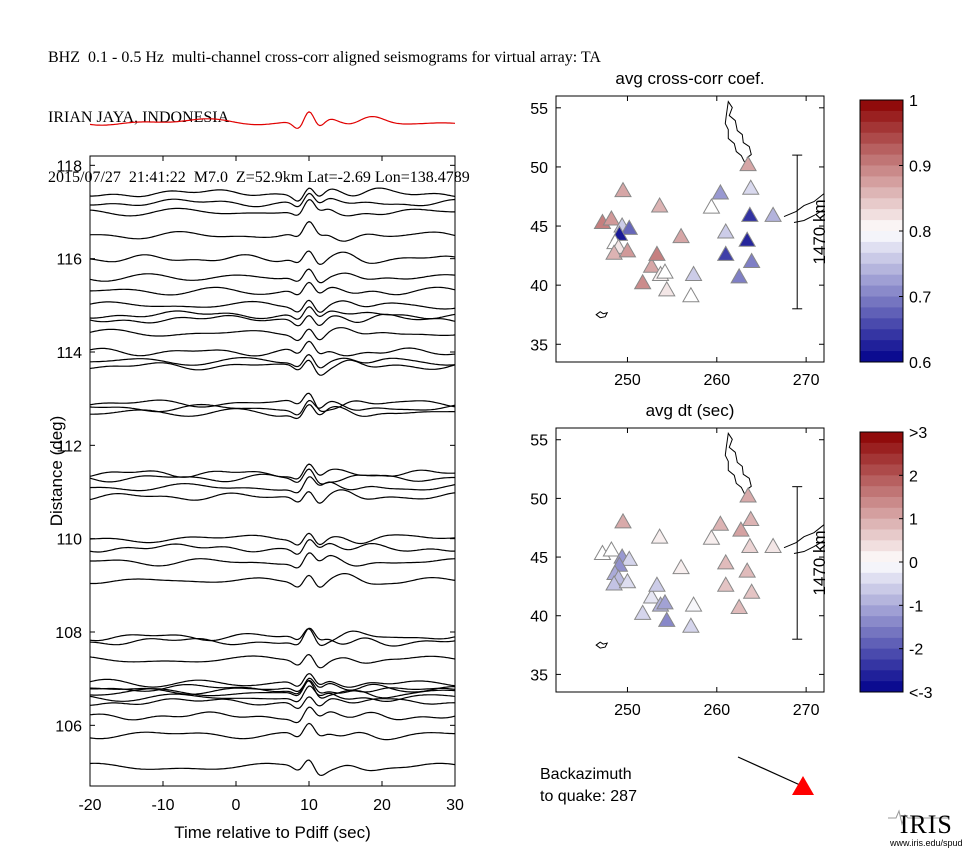  I want to click on colorbar-tick-label: 0.7, so click(920, 298).